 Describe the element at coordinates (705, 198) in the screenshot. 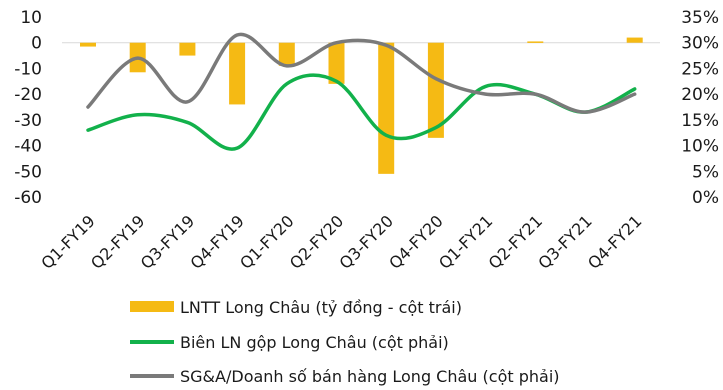

I see `y-right-tick-label: 0%` at that location.